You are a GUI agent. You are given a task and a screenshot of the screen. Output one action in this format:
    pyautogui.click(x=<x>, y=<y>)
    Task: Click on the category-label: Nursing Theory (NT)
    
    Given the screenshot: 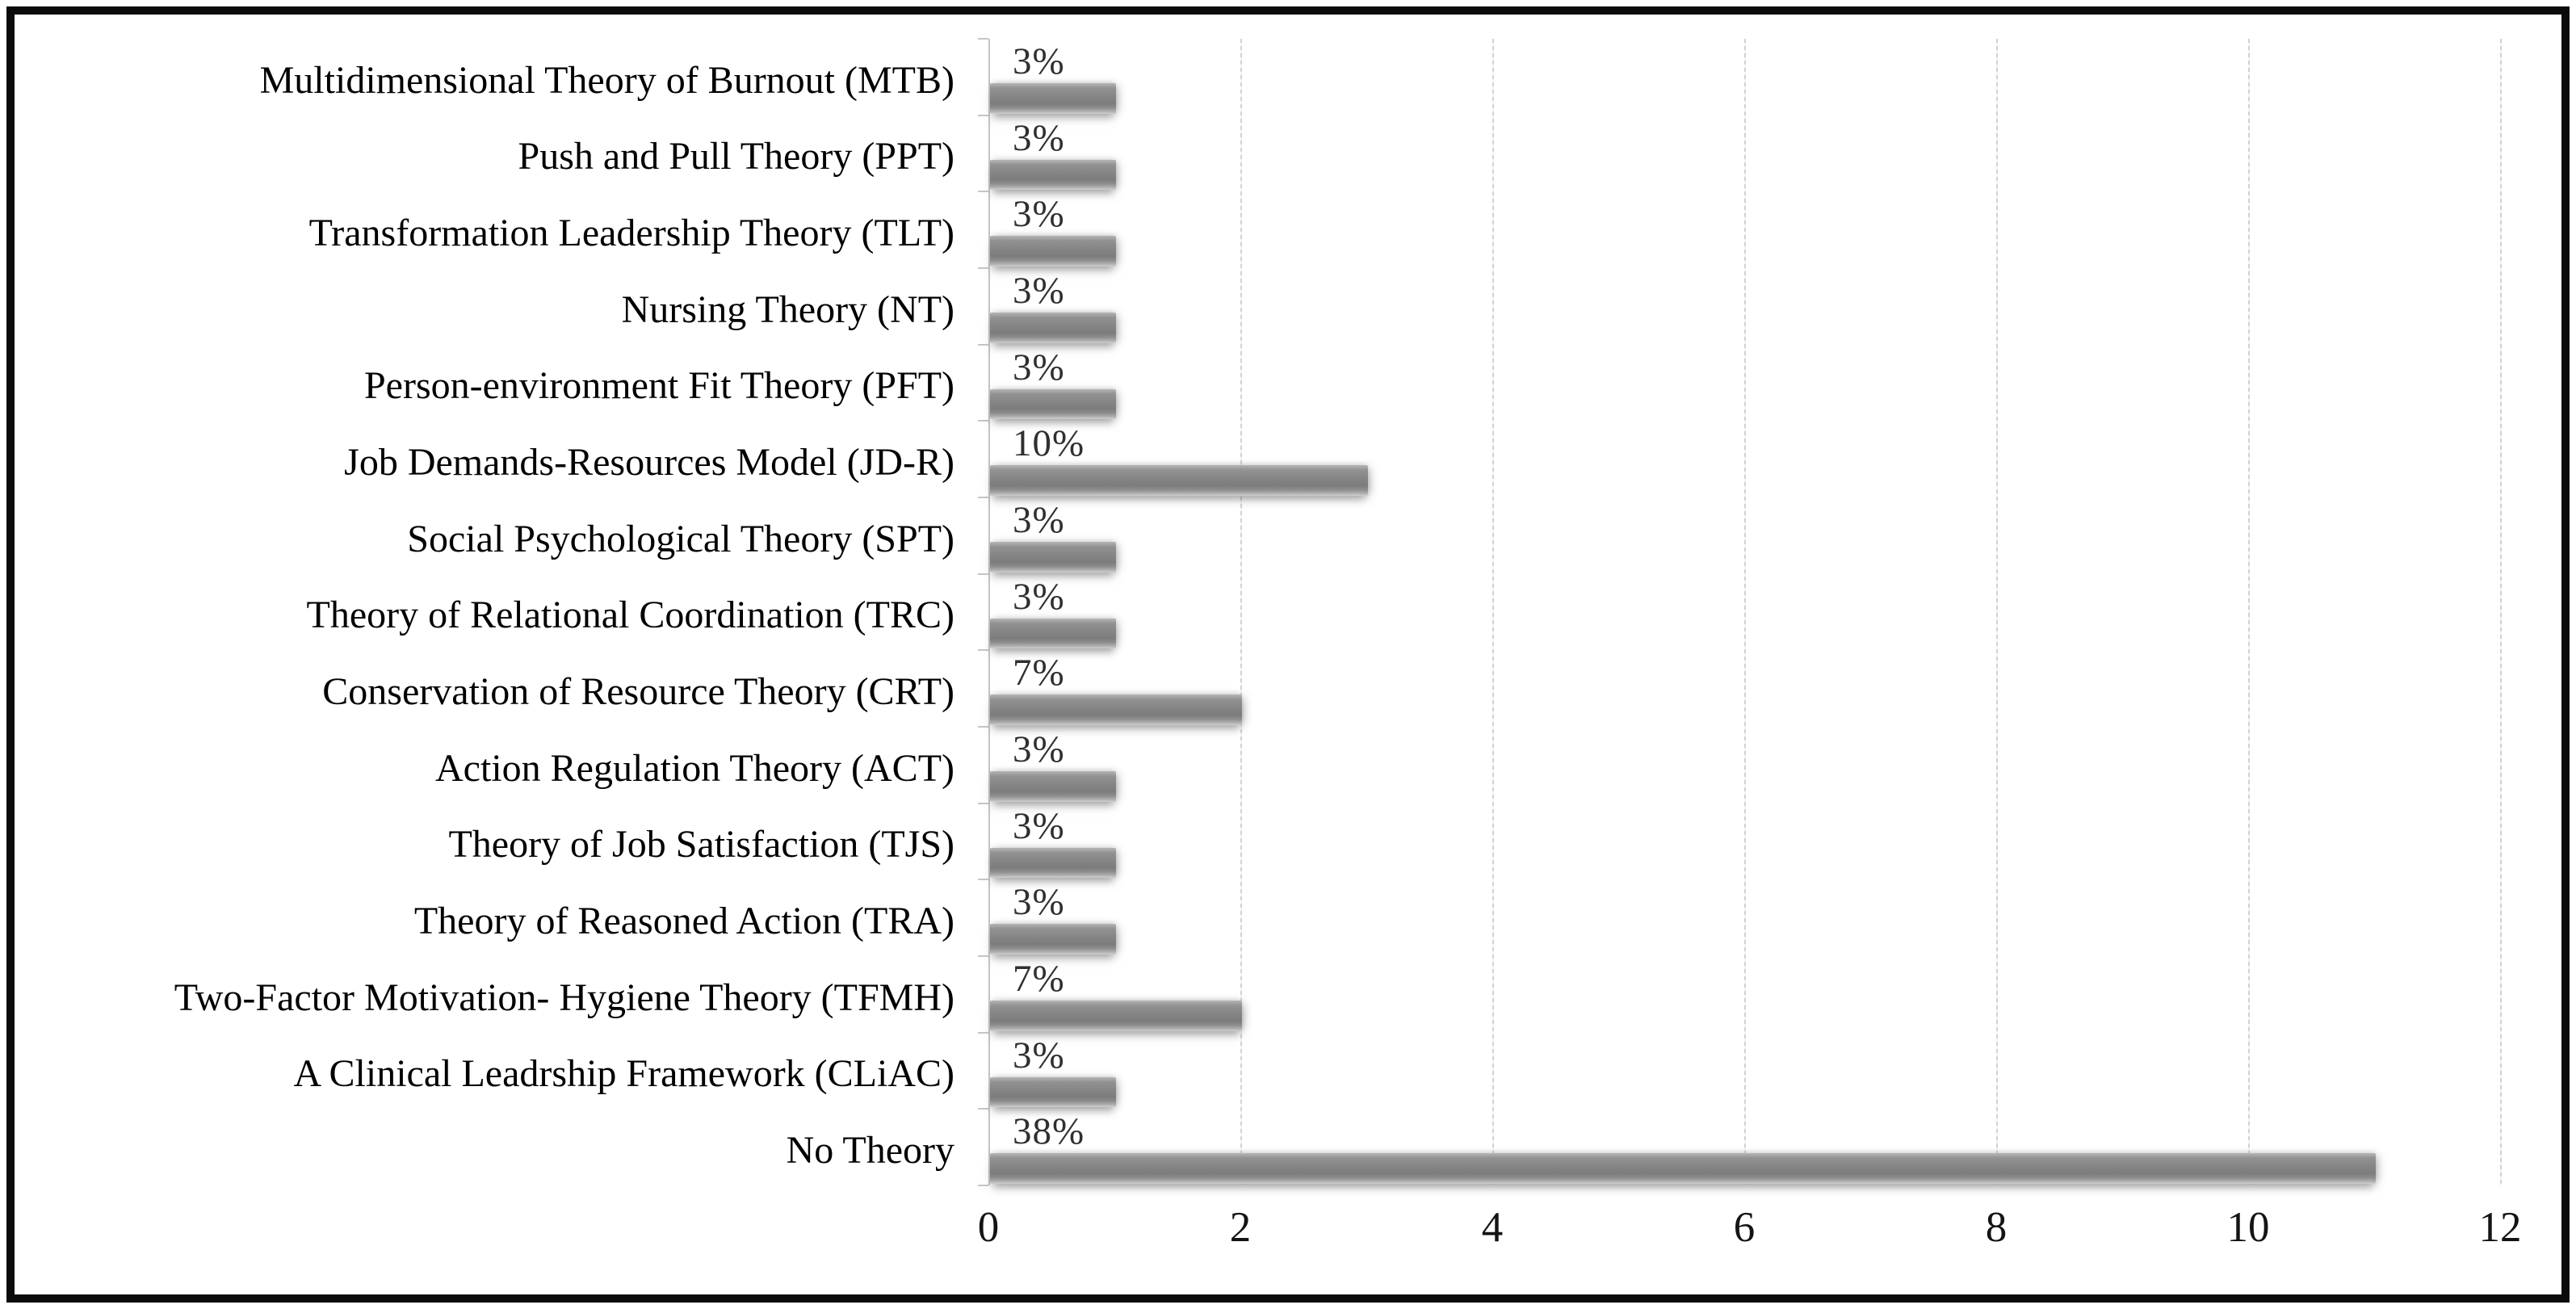 What is the action you would take?
    pyautogui.click(x=787, y=309)
    